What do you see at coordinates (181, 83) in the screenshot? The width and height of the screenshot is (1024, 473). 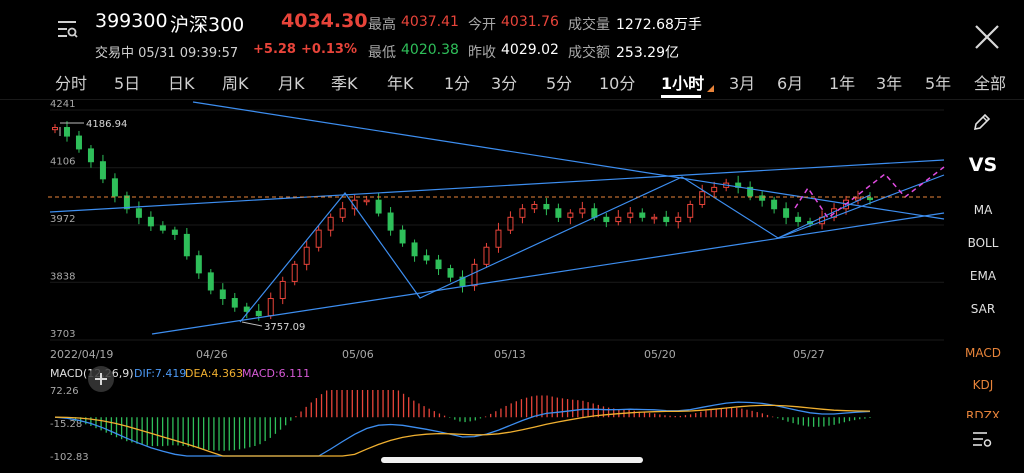 I see `tab-daily-k: 日K` at bounding box center [181, 83].